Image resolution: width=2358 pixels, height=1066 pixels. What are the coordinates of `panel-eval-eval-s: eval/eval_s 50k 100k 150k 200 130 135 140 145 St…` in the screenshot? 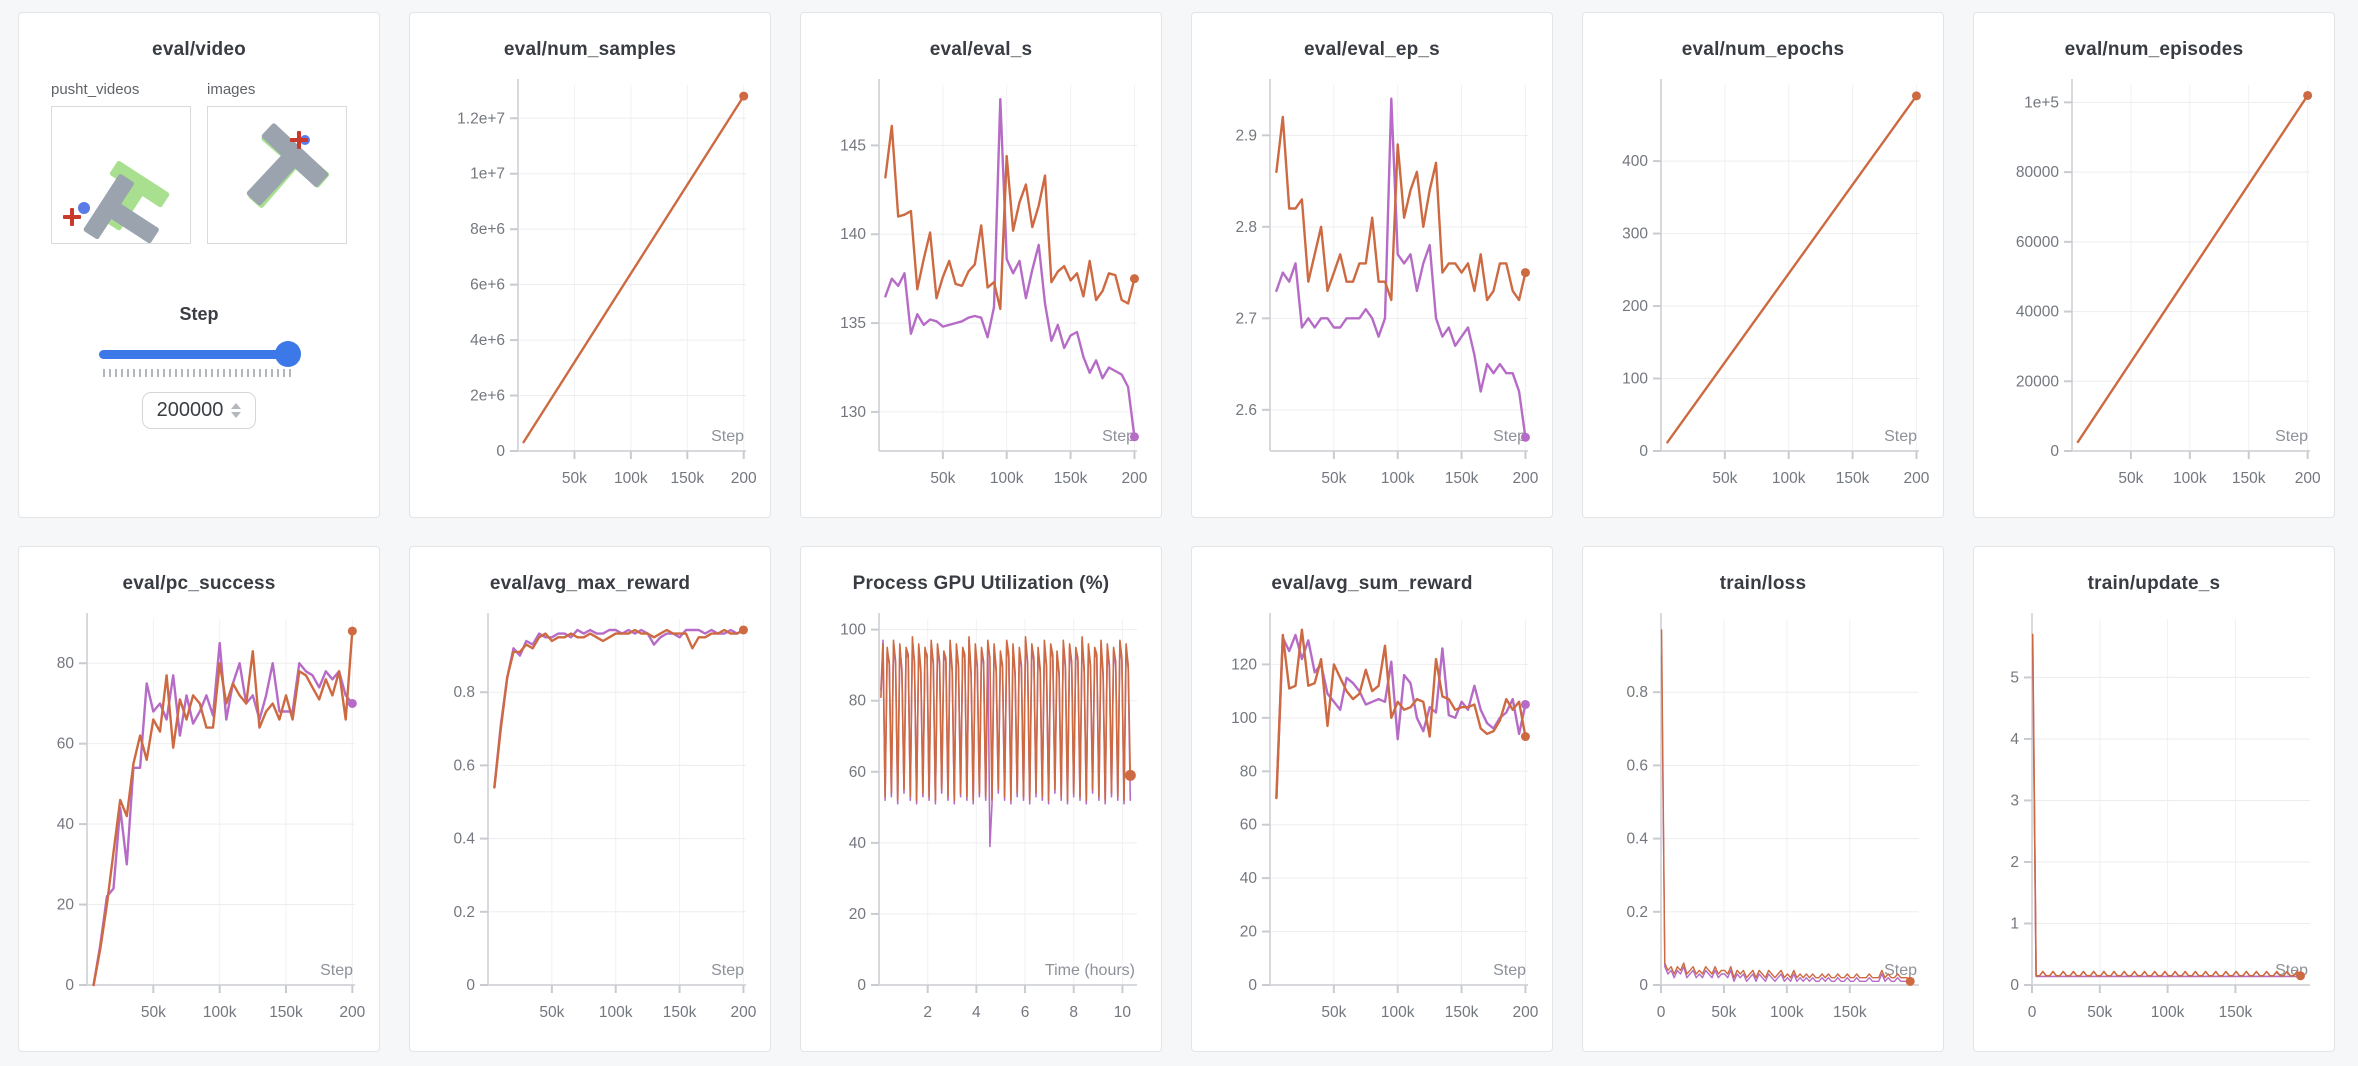 It's located at (981, 265).